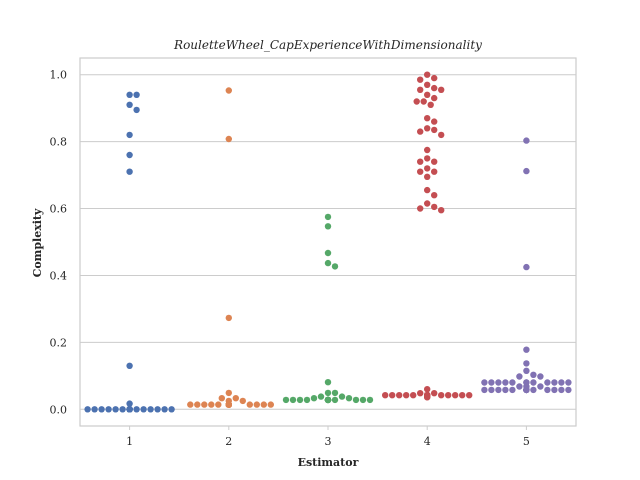 Image resolution: width=640 pixels, height=480 pixels. What do you see at coordinates (59, 142) in the screenshot?
I see `y-tick-label: 0.8` at bounding box center [59, 142].